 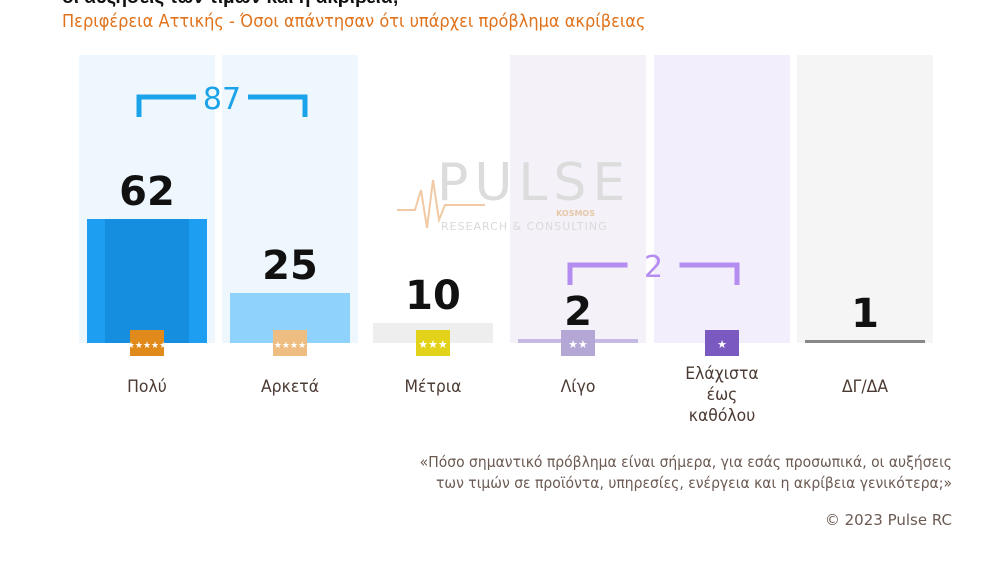 What do you see at coordinates (865, 314) in the screenshot?
I see `value-label: 1` at bounding box center [865, 314].